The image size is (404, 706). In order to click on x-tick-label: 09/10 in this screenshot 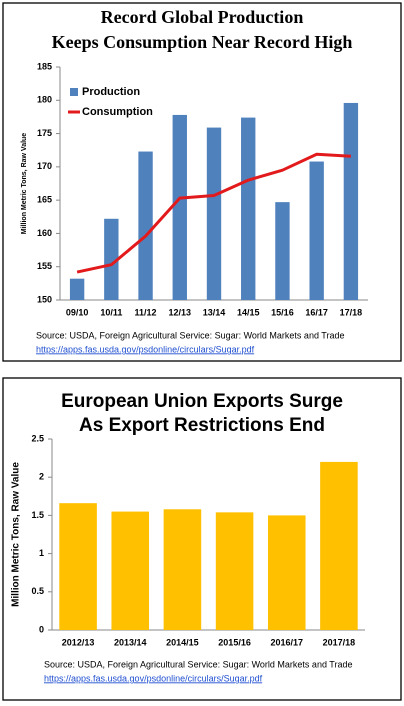, I will do `click(77, 312)`.